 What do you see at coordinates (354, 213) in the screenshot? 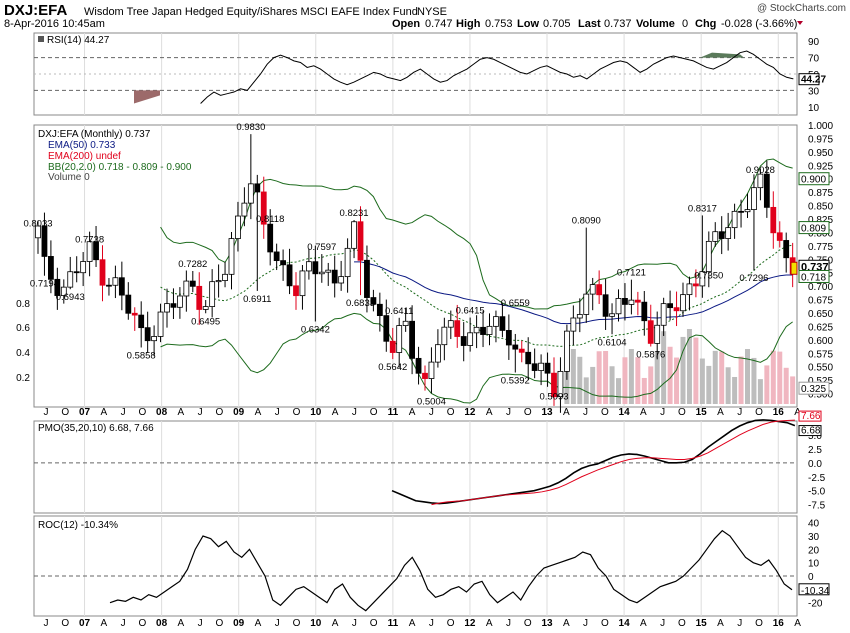
I see `price-annotation: 0.8231` at bounding box center [354, 213].